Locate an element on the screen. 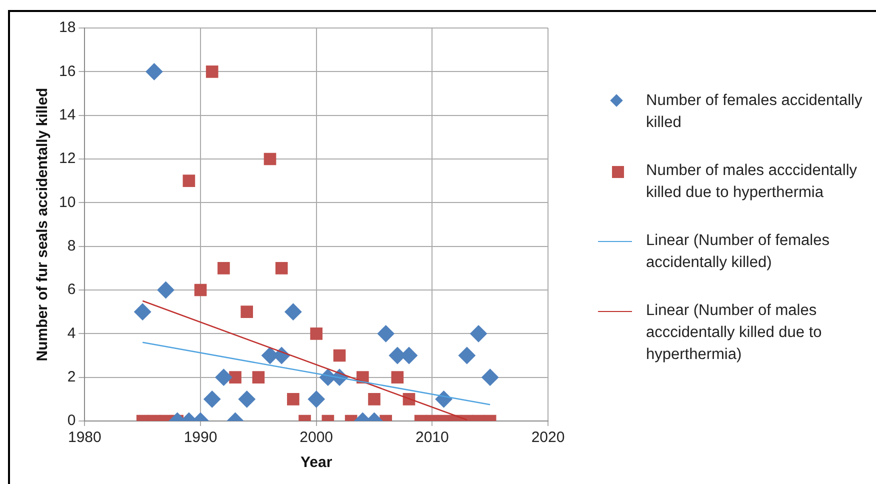  y-tick-label: 14 is located at coordinates (67, 115).